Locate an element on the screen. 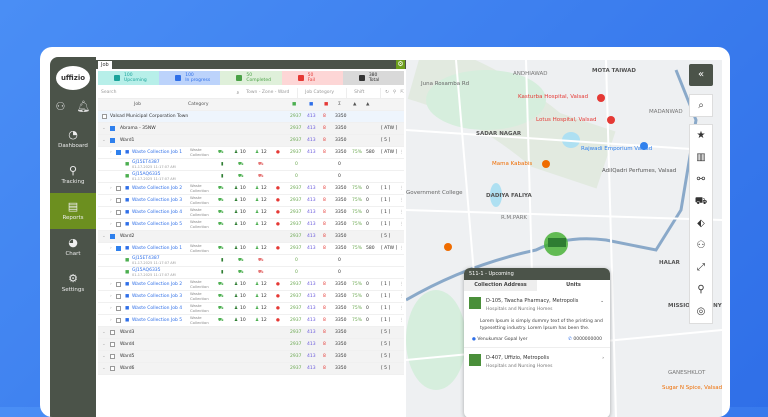 This screenshot has width=768, height=417. filter-icon: ⚲ is located at coordinates (394, 92).